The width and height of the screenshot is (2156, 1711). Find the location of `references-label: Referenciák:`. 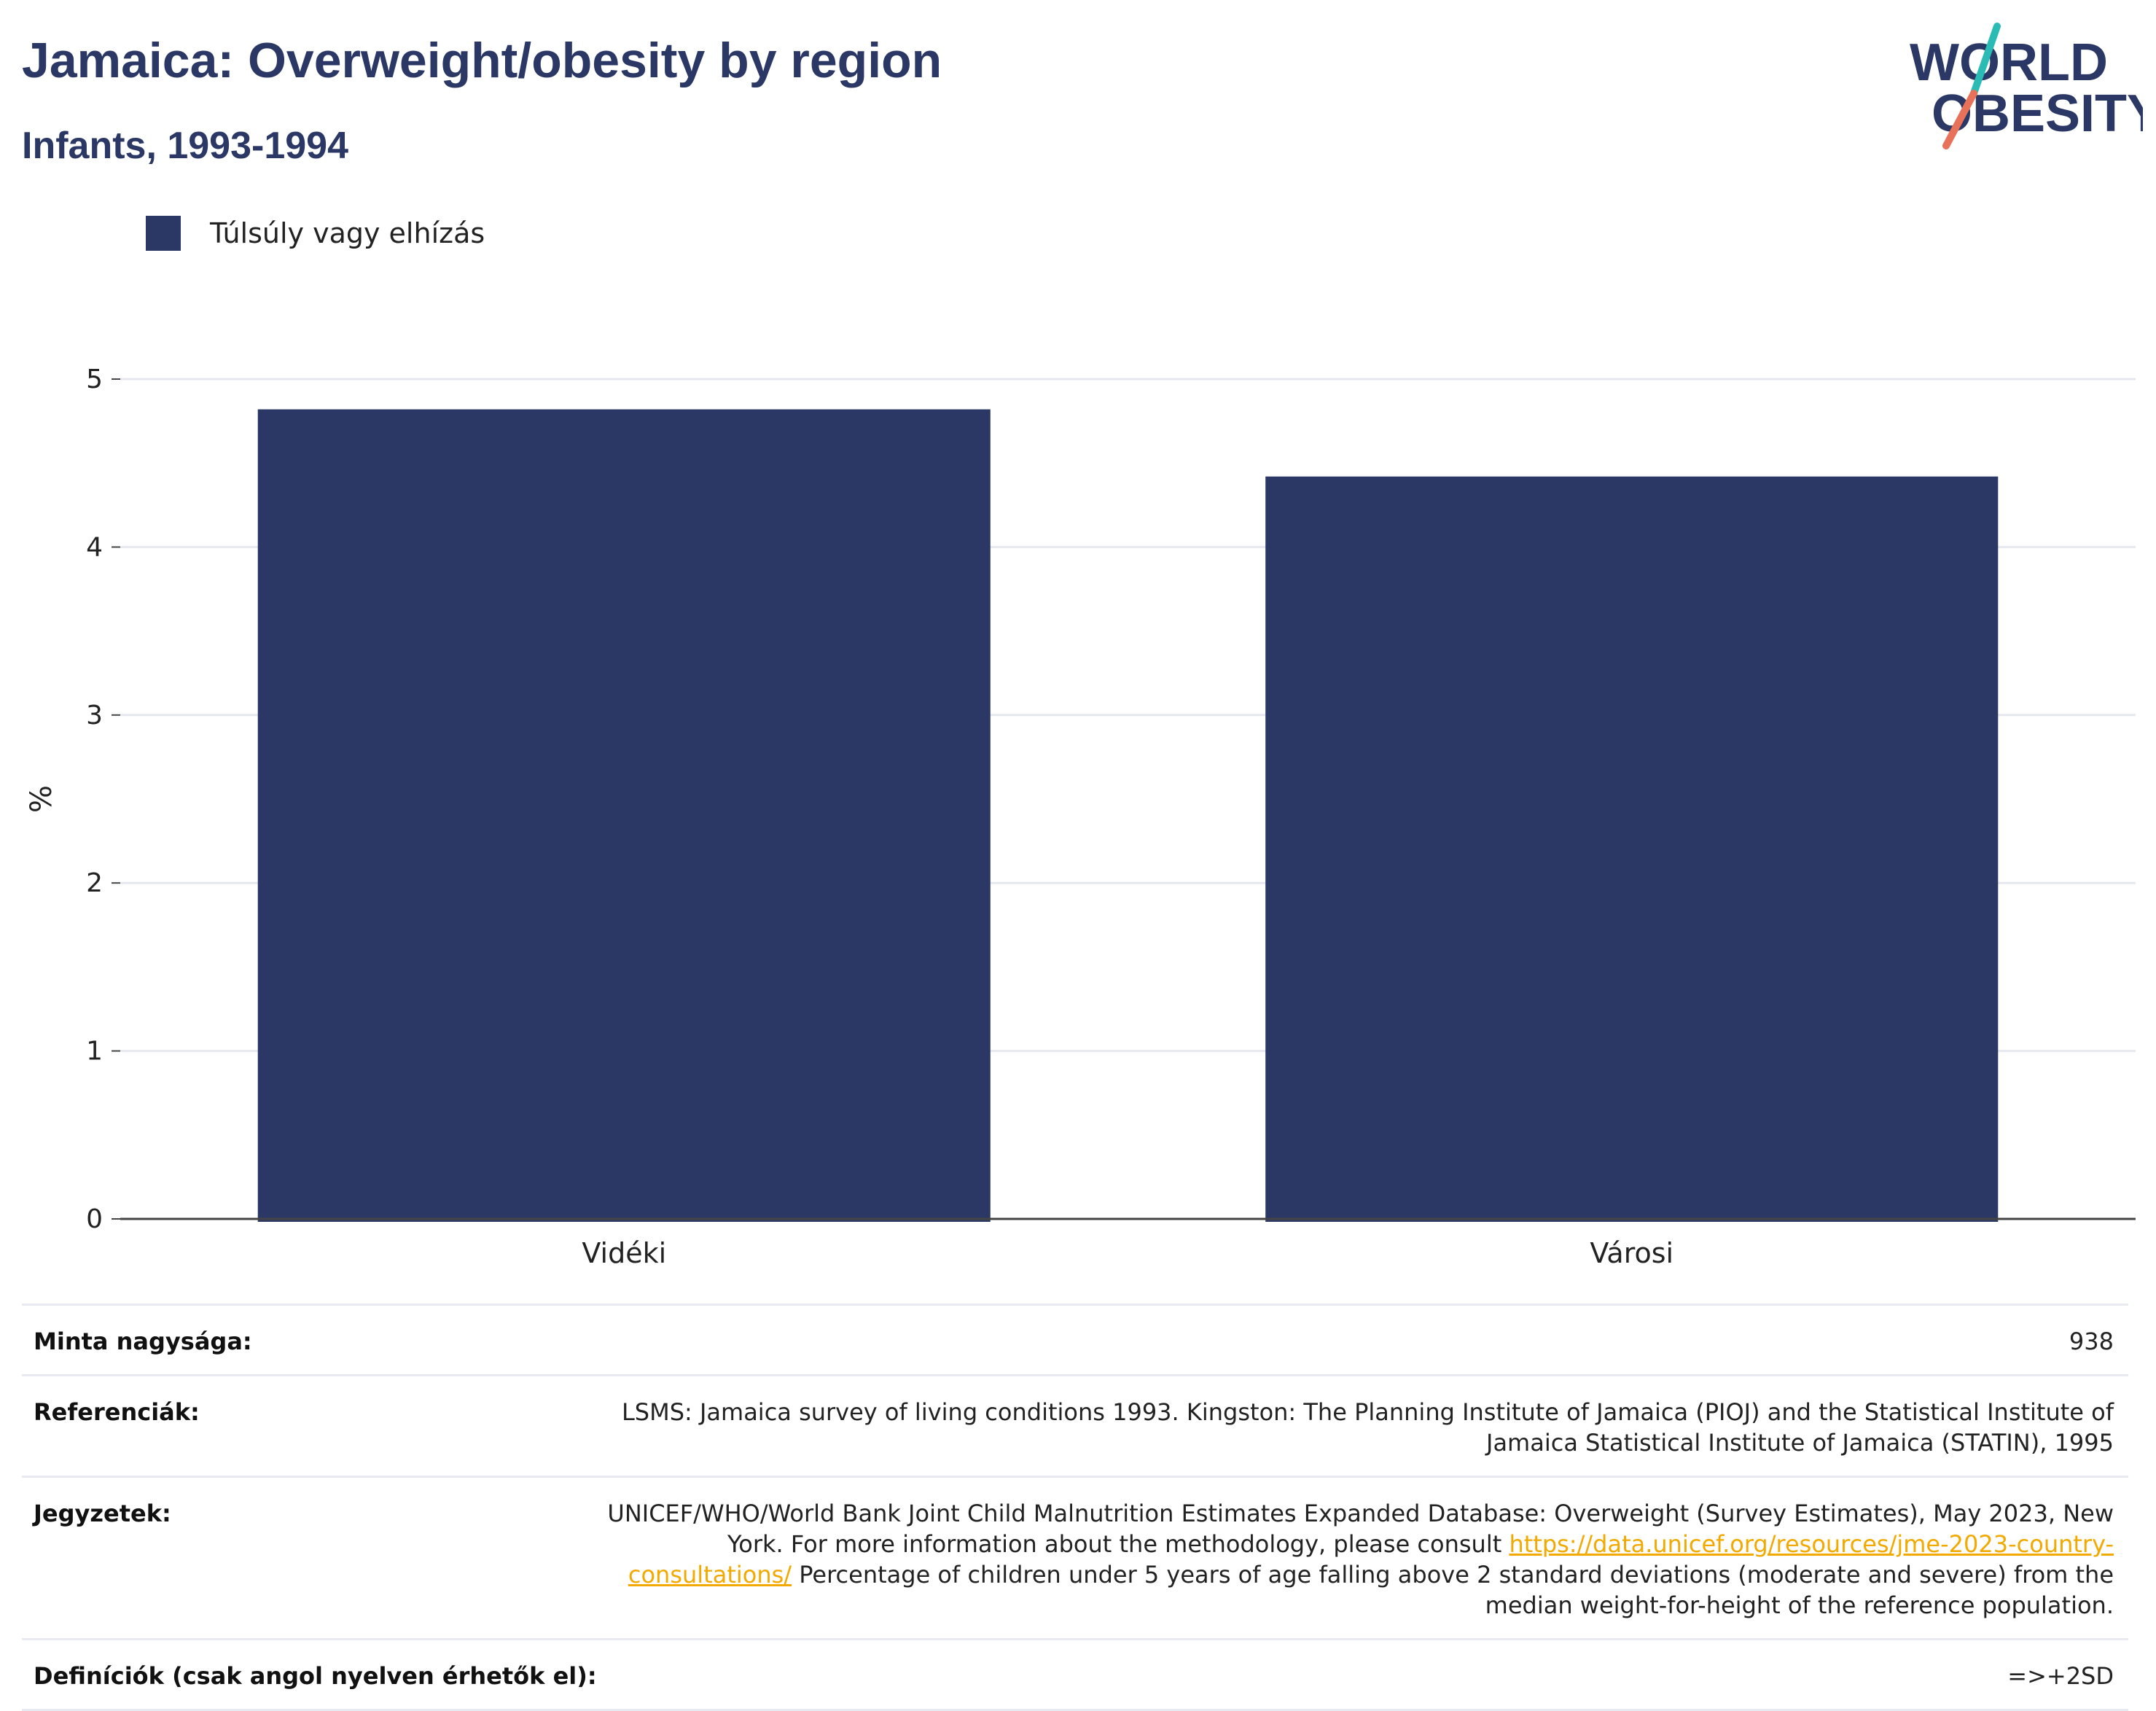

references-label: Referenciák: is located at coordinates (117, 1412).